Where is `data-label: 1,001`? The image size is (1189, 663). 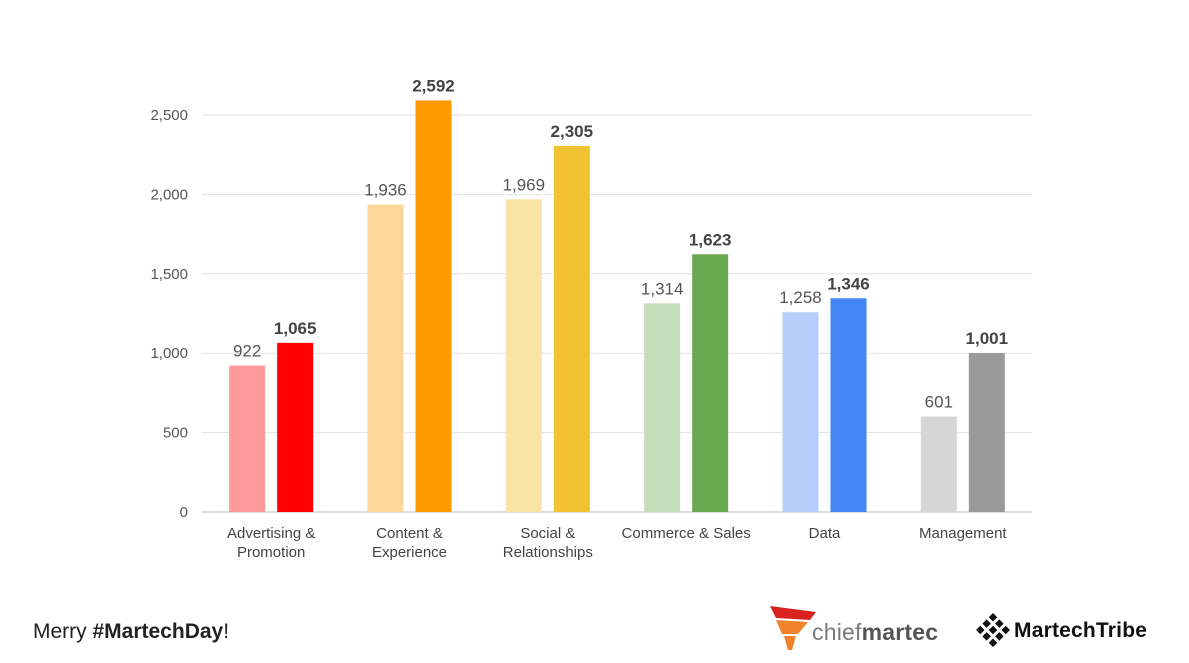
data-label: 1,001 is located at coordinates (987, 338).